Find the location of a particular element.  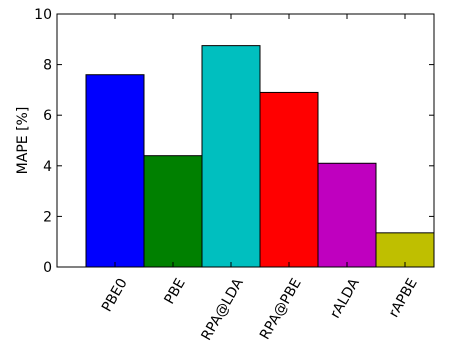

y-axis-label: MAPE [%] is located at coordinates (23, 141).